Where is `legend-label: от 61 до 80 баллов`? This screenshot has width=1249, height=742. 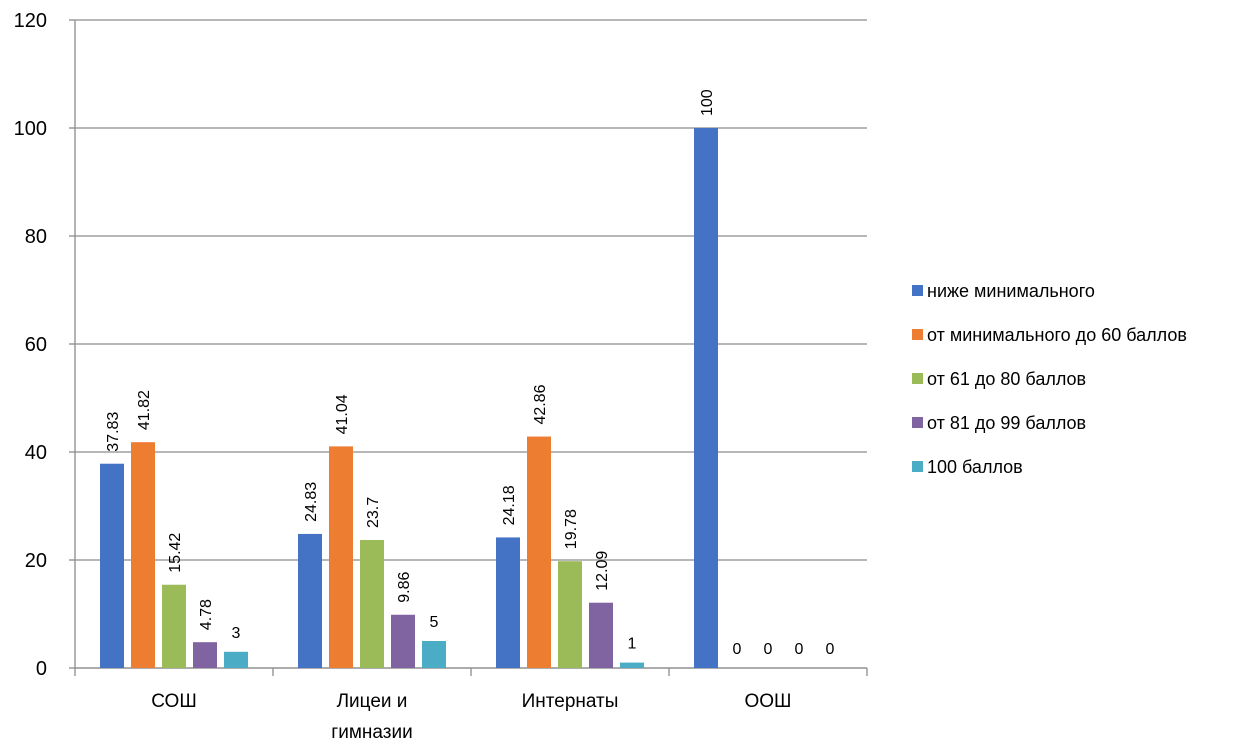 legend-label: от 61 до 80 баллов is located at coordinates (1006, 379).